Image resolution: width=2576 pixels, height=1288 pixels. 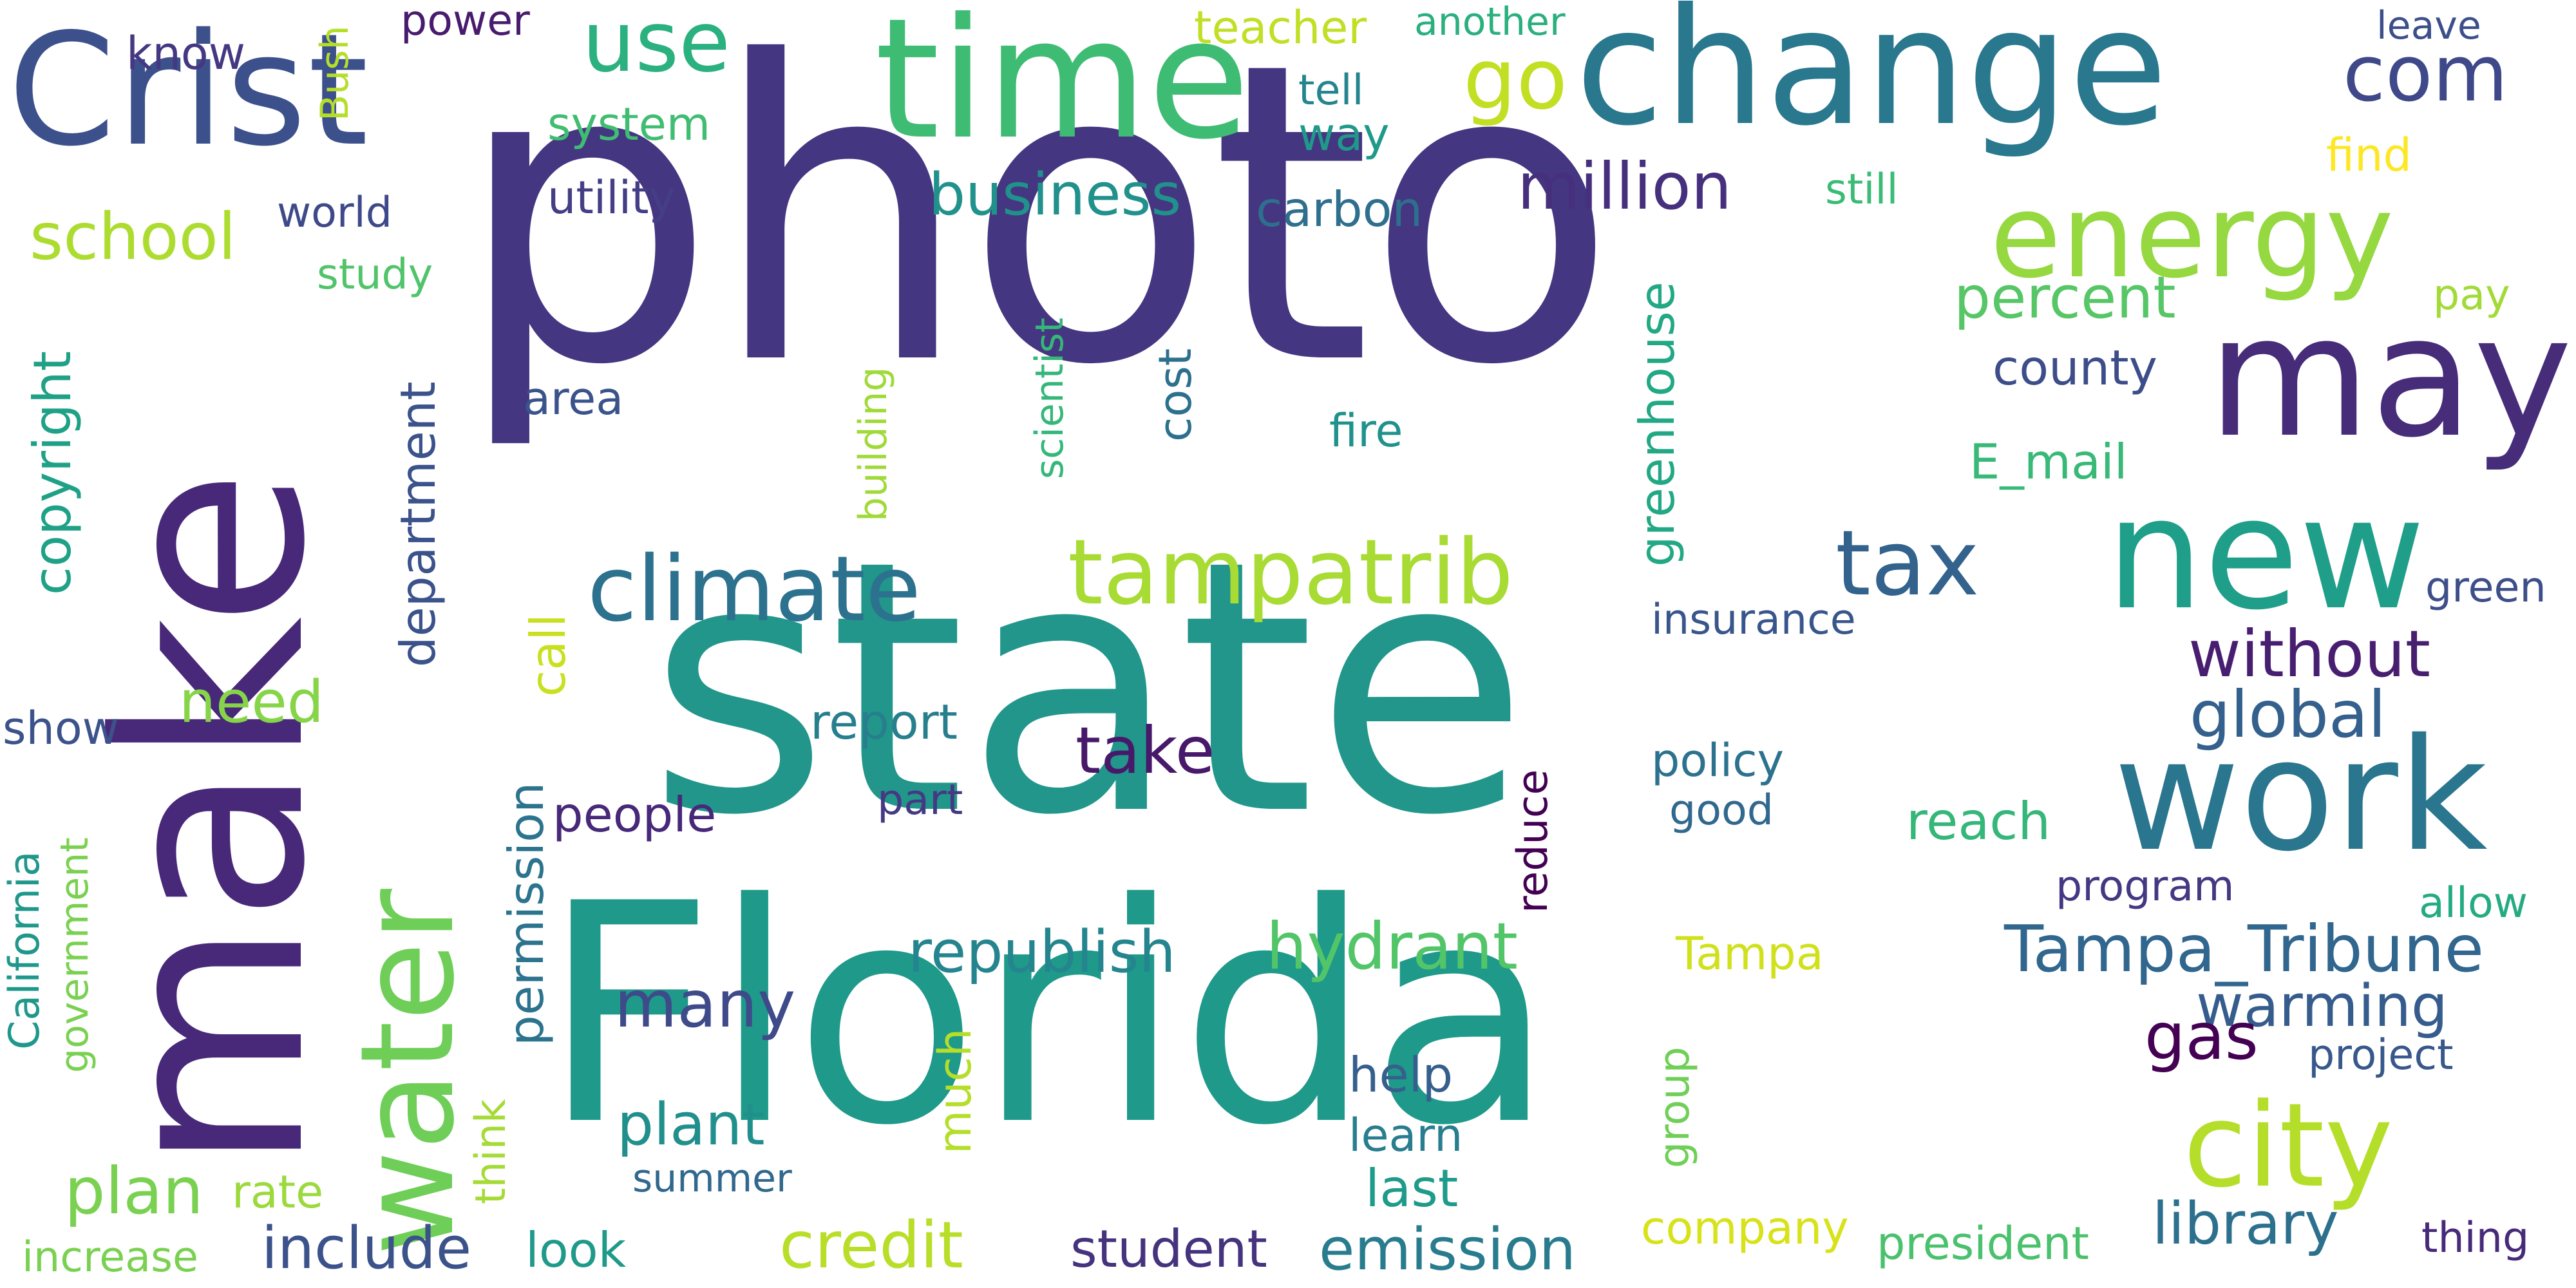 What do you see at coordinates (2322, 1006) in the screenshot?
I see `word-warming: warming` at bounding box center [2322, 1006].